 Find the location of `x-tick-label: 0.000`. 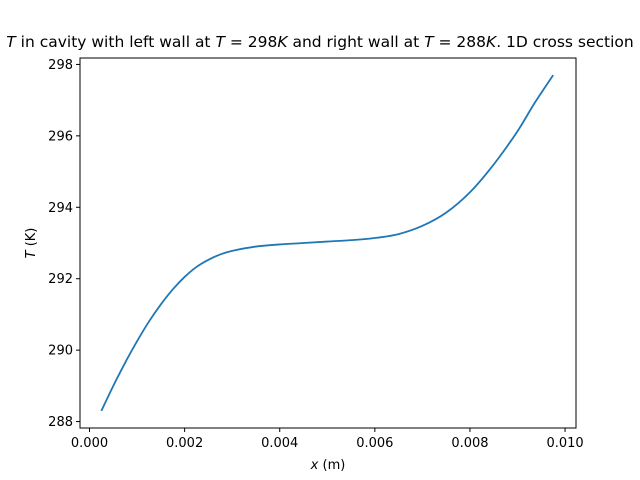

x-tick-label: 0.000 is located at coordinates (89, 443).